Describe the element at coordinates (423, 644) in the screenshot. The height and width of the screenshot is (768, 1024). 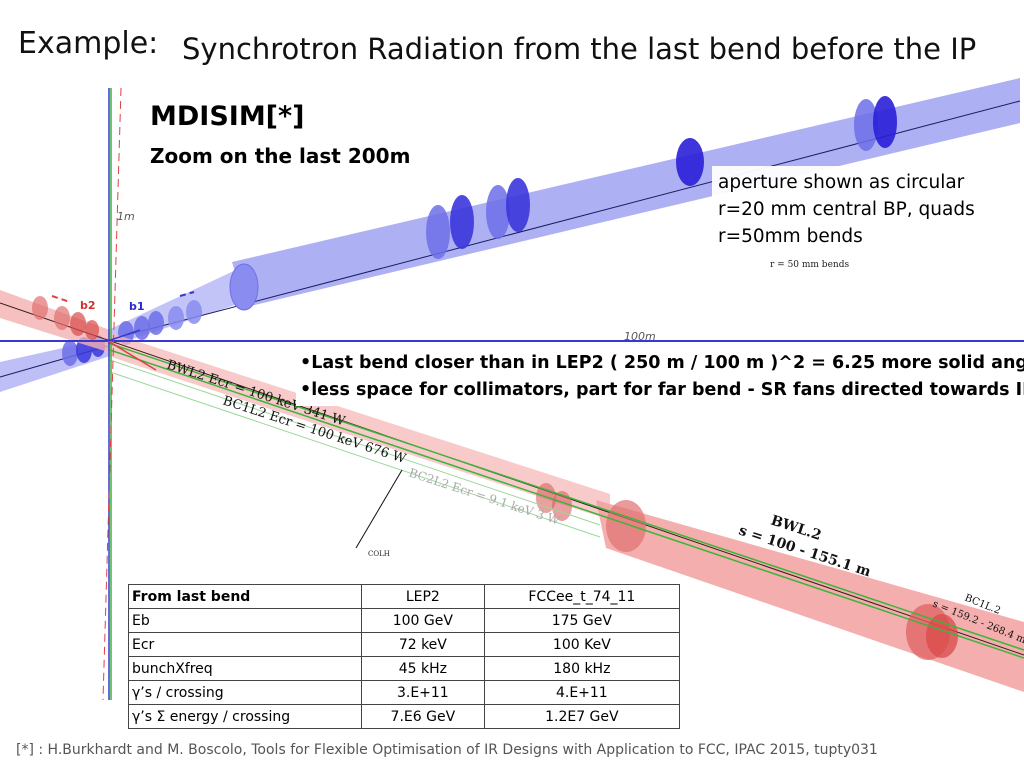
I see `table-cell: 72 keV` at that location.